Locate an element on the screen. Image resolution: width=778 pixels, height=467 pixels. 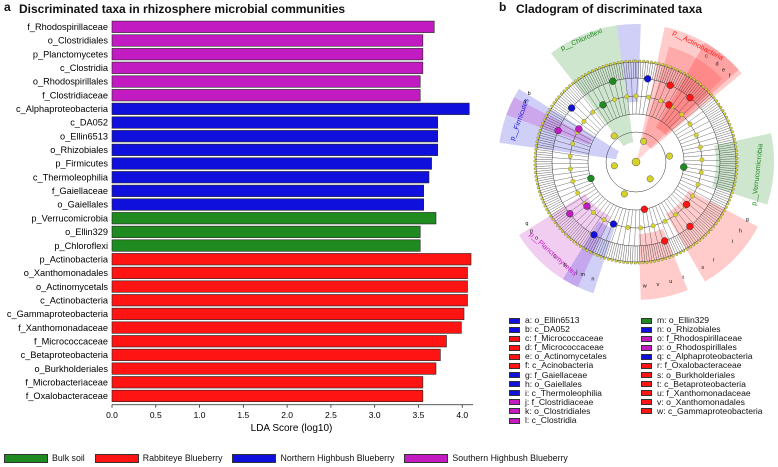
taxa-legend-label: v: o_Xanthomonadales is located at coordinates (701, 401).